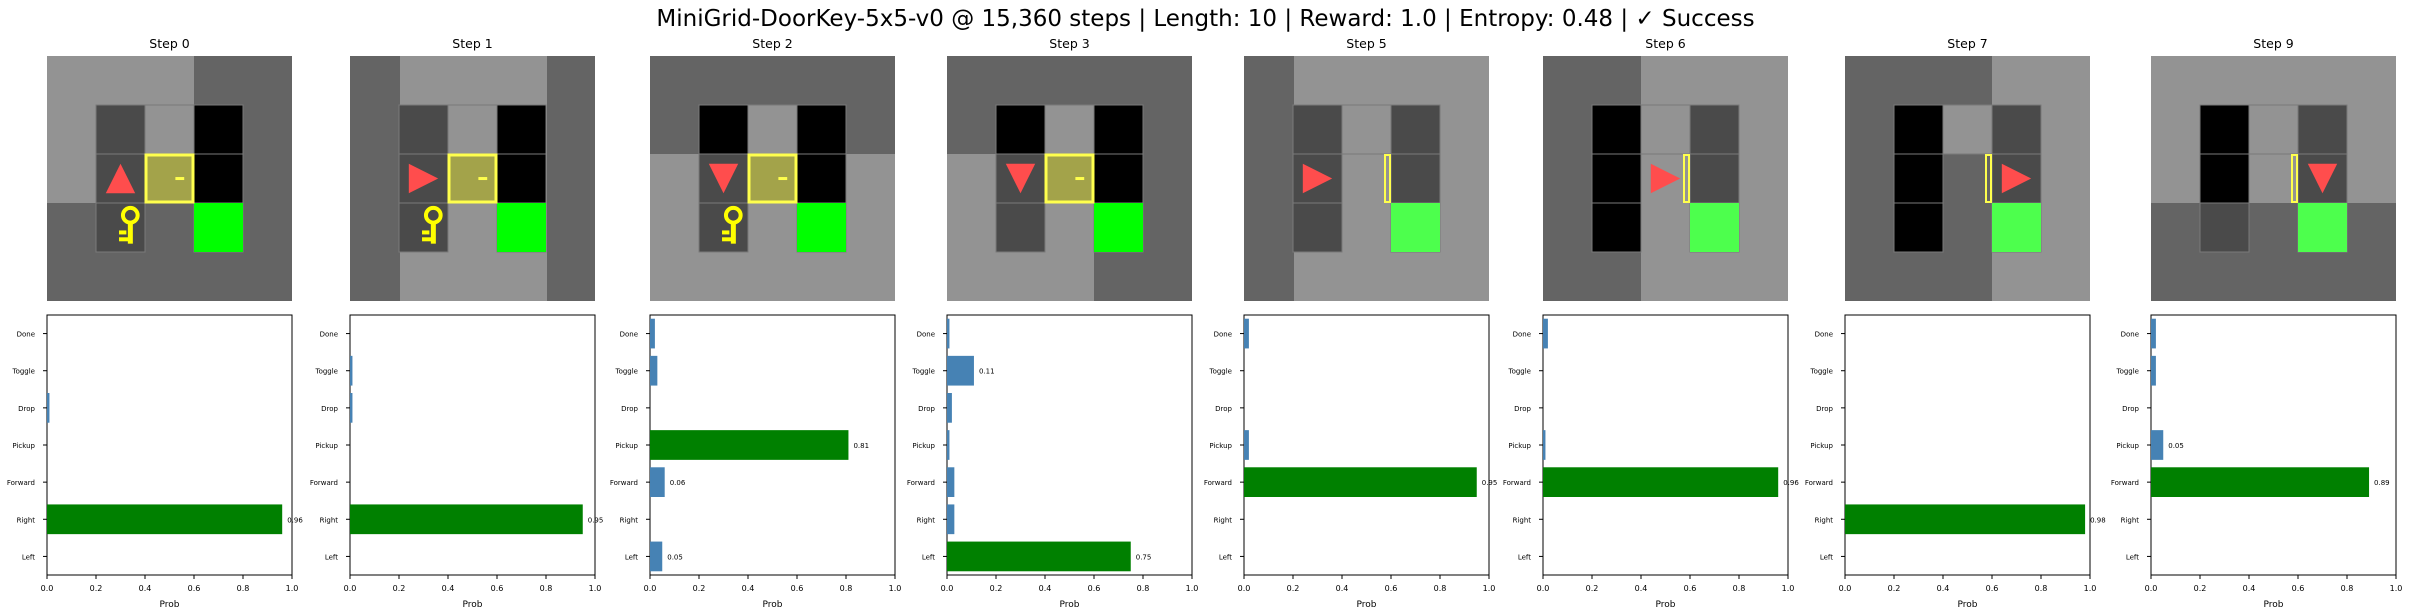 The width and height of the screenshot is (2411, 615). Describe the element at coordinates (1665, 43) in the screenshot. I see `step-title: Step 6` at that location.